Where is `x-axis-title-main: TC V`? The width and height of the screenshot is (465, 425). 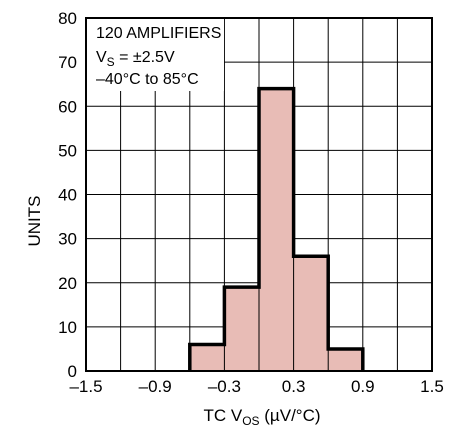 x-axis-title-main: TC V is located at coordinates (222, 415).